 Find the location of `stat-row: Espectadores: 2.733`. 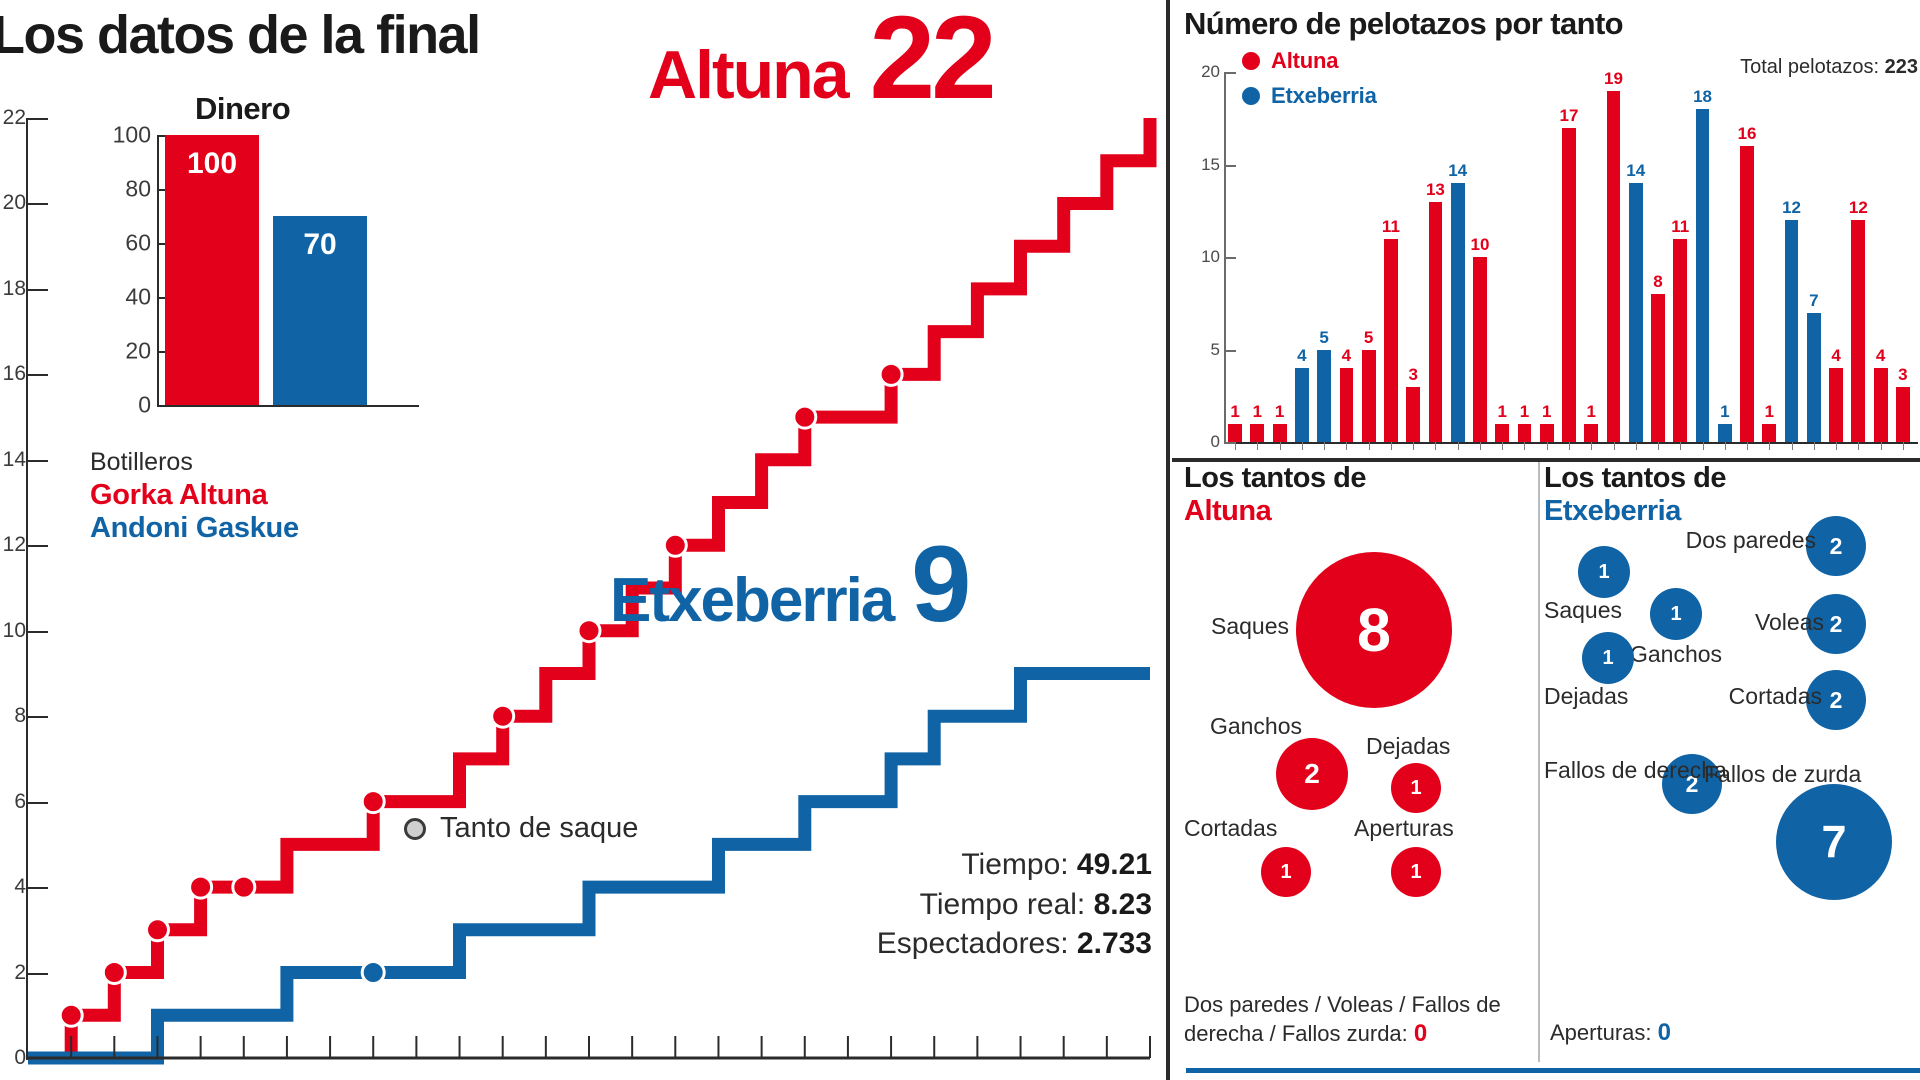

stat-row: Espectadores: 2.733 is located at coordinates (1014, 944).